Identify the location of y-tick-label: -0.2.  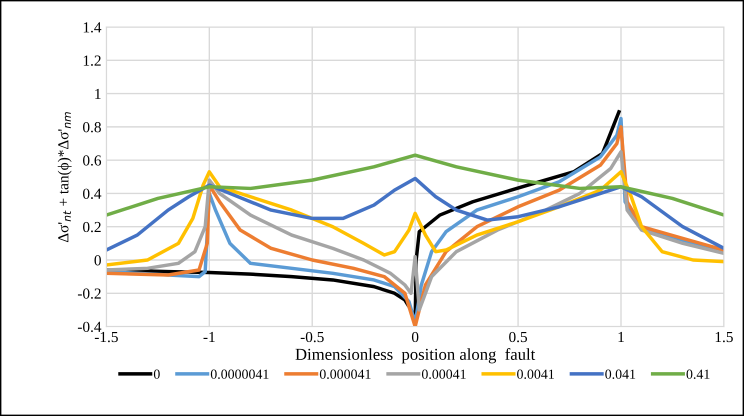
(89, 293).